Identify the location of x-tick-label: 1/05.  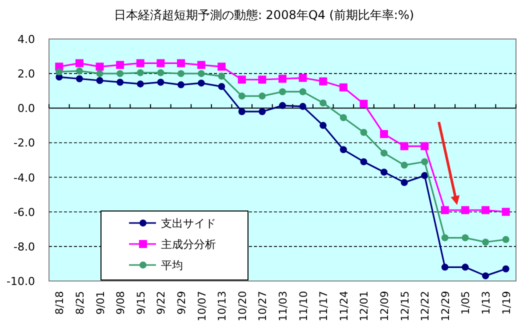
(466, 303).